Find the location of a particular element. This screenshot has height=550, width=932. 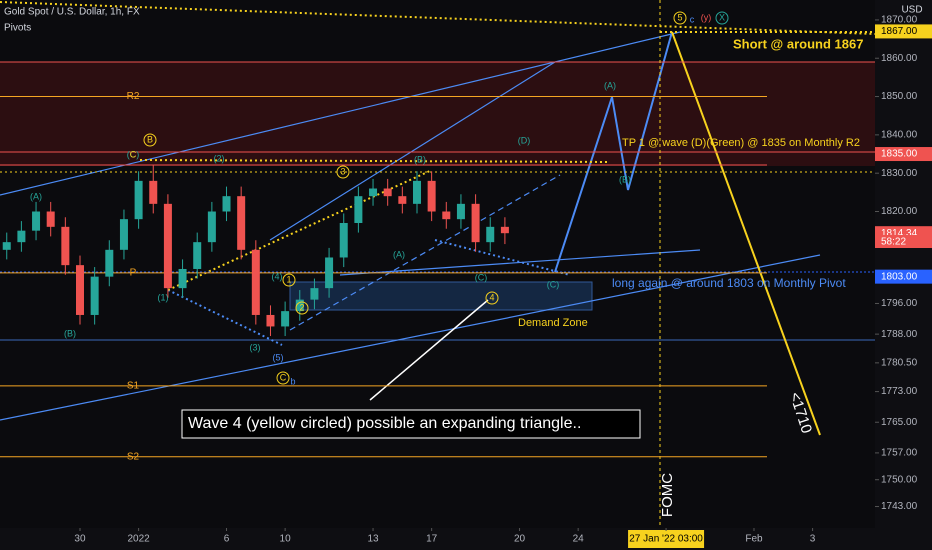

y-tick-label: 1757.00 is located at coordinates (899, 453).